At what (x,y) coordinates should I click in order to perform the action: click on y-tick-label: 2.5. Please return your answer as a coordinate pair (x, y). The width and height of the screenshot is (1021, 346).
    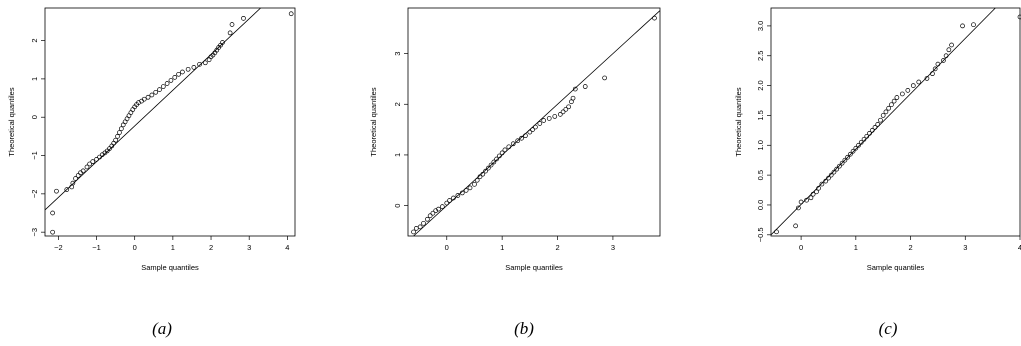
    Looking at the image, I should click on (760, 56).